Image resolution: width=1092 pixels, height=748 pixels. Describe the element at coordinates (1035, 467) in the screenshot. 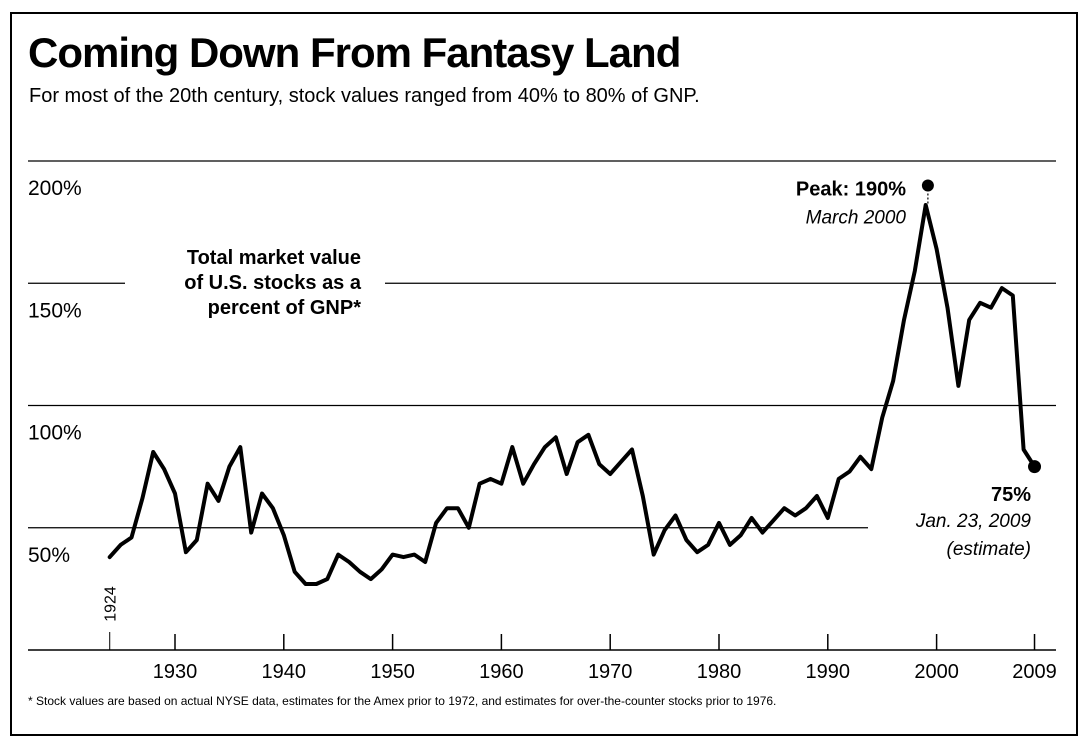

I see `end-marker` at that location.